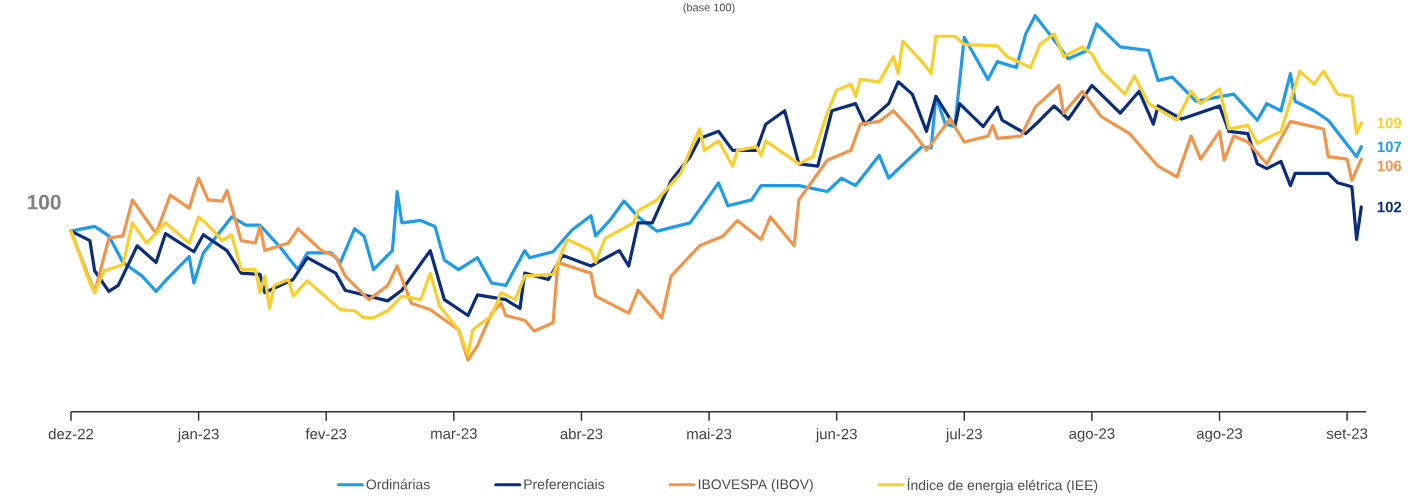  What do you see at coordinates (1389, 207) in the screenshot?
I see `annotation: 102` at bounding box center [1389, 207].